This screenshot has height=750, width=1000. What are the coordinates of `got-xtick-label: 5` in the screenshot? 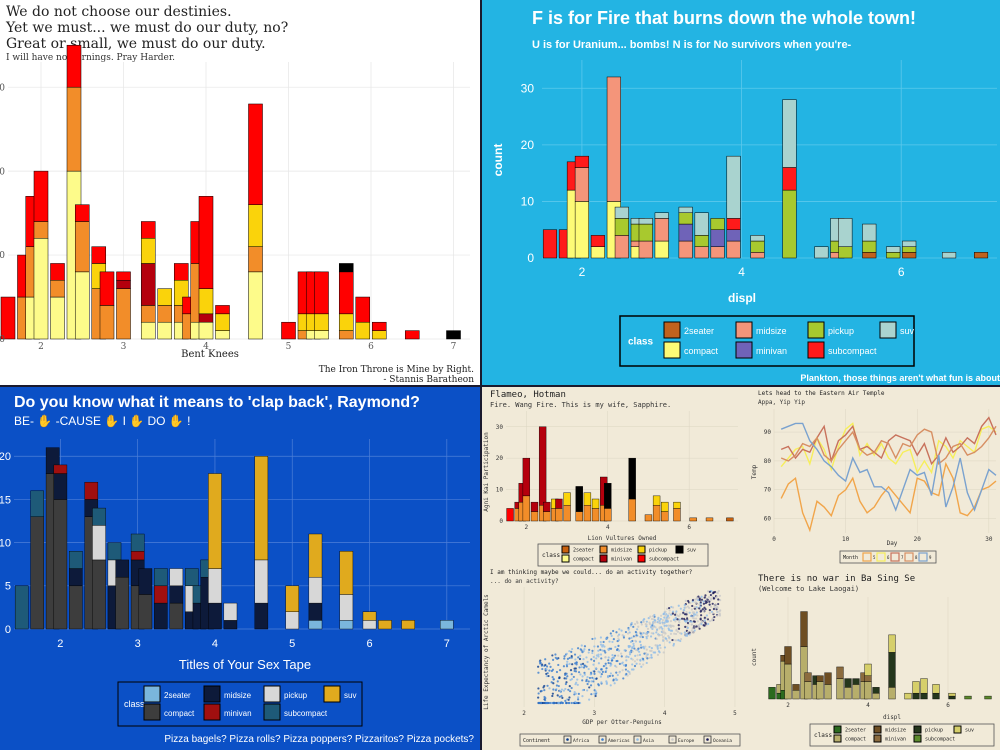 It's located at (289, 347).